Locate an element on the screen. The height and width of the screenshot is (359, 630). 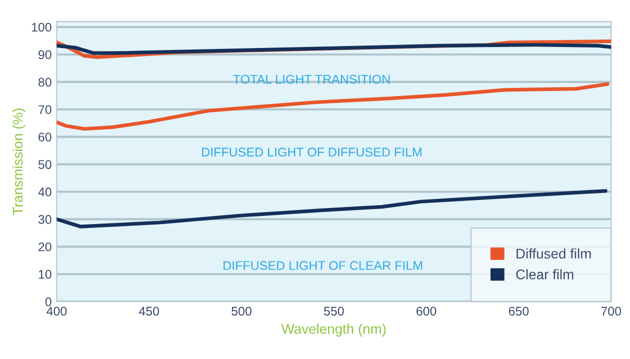
y-tick-label: 30 is located at coordinates (45, 219).